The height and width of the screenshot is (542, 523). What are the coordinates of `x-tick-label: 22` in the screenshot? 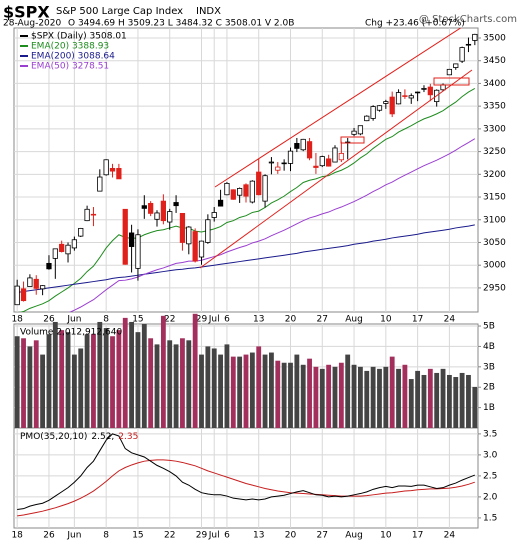 It's located at (169, 536).